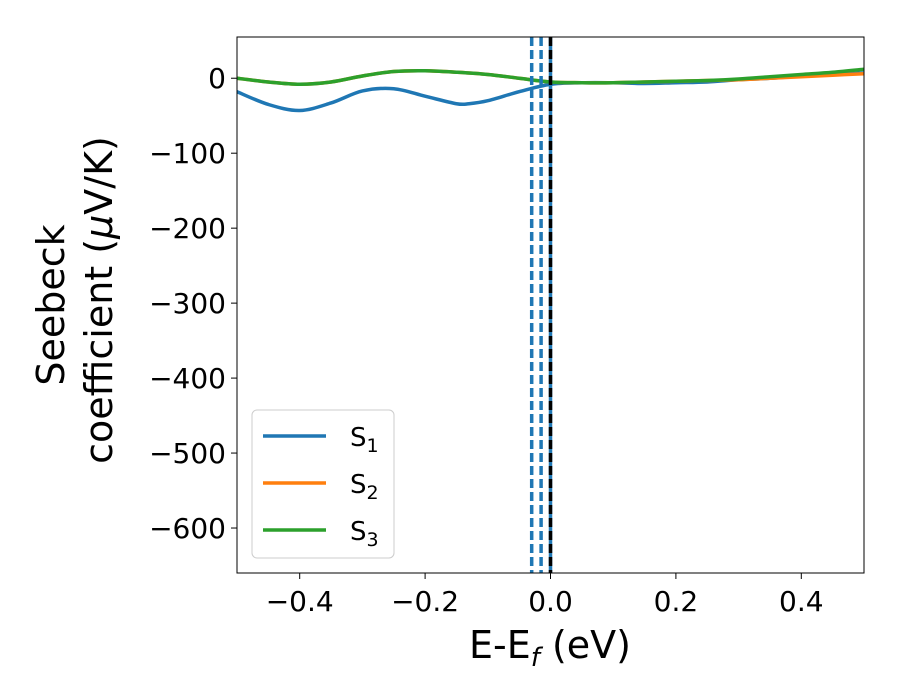 This screenshot has width=900, height=700. I want to click on x-tick-label: −0.4, so click(300, 601).